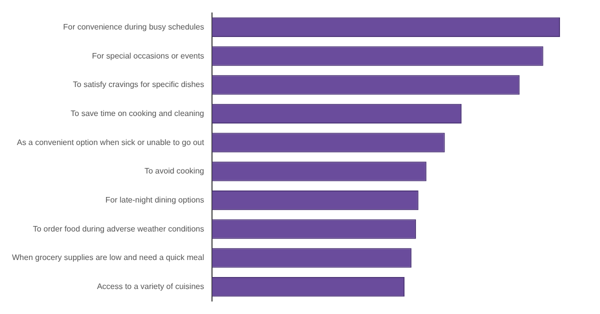 The width and height of the screenshot is (600, 314). Describe the element at coordinates (108, 257) in the screenshot. I see `y-tick-label: When grocery supplies are low and need a quick meal` at that location.